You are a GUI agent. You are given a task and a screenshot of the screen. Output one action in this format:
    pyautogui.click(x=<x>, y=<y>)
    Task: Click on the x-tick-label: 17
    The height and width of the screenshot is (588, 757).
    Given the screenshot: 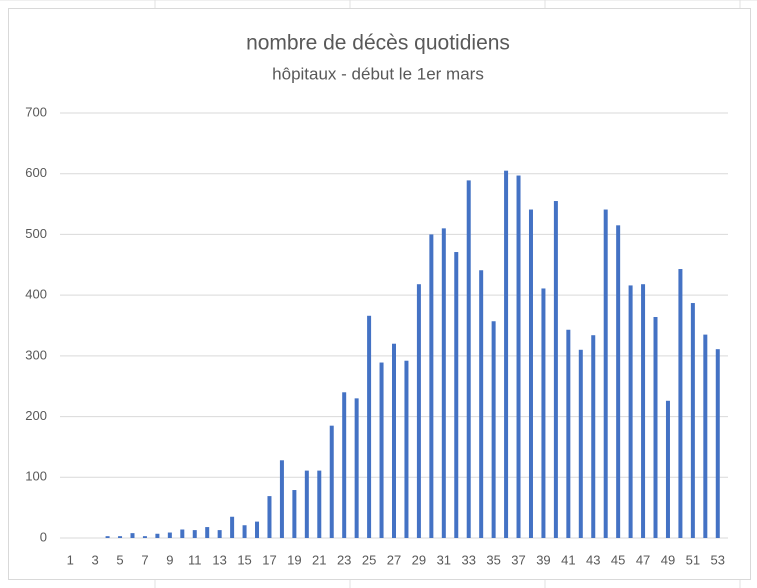 What is the action you would take?
    pyautogui.click(x=269, y=559)
    